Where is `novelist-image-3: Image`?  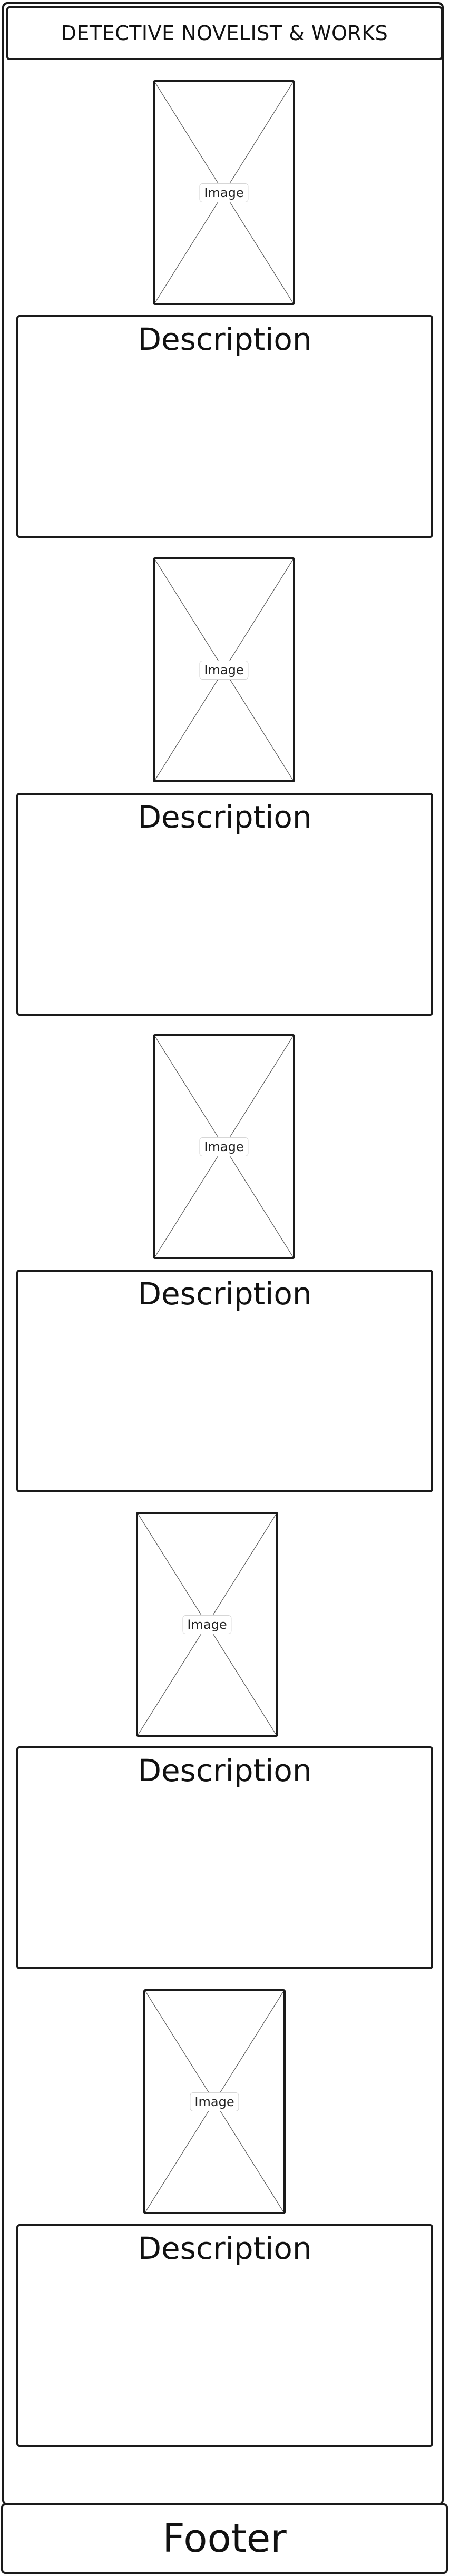
novelist-image-3: Image is located at coordinates (224, 1146).